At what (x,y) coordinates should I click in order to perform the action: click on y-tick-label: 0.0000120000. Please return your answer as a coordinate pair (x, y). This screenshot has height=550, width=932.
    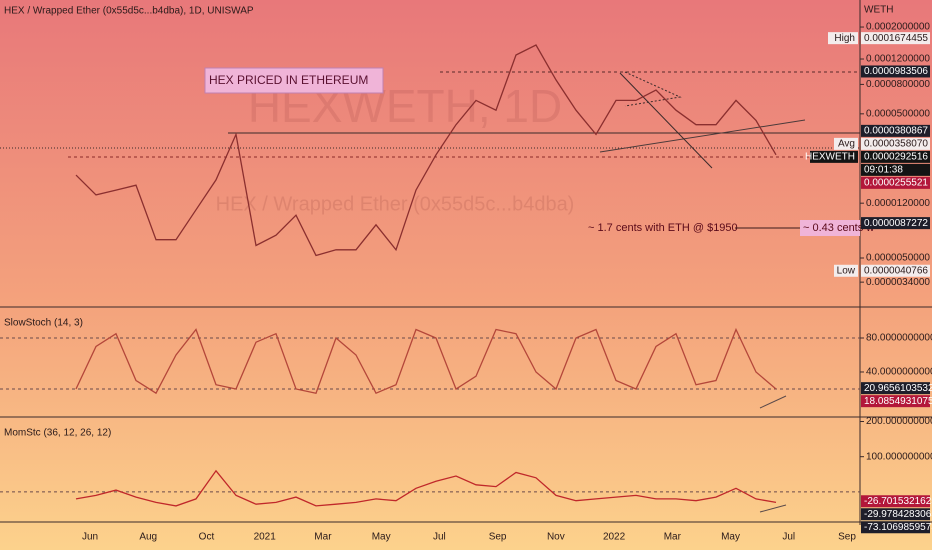
    Looking at the image, I should click on (898, 203).